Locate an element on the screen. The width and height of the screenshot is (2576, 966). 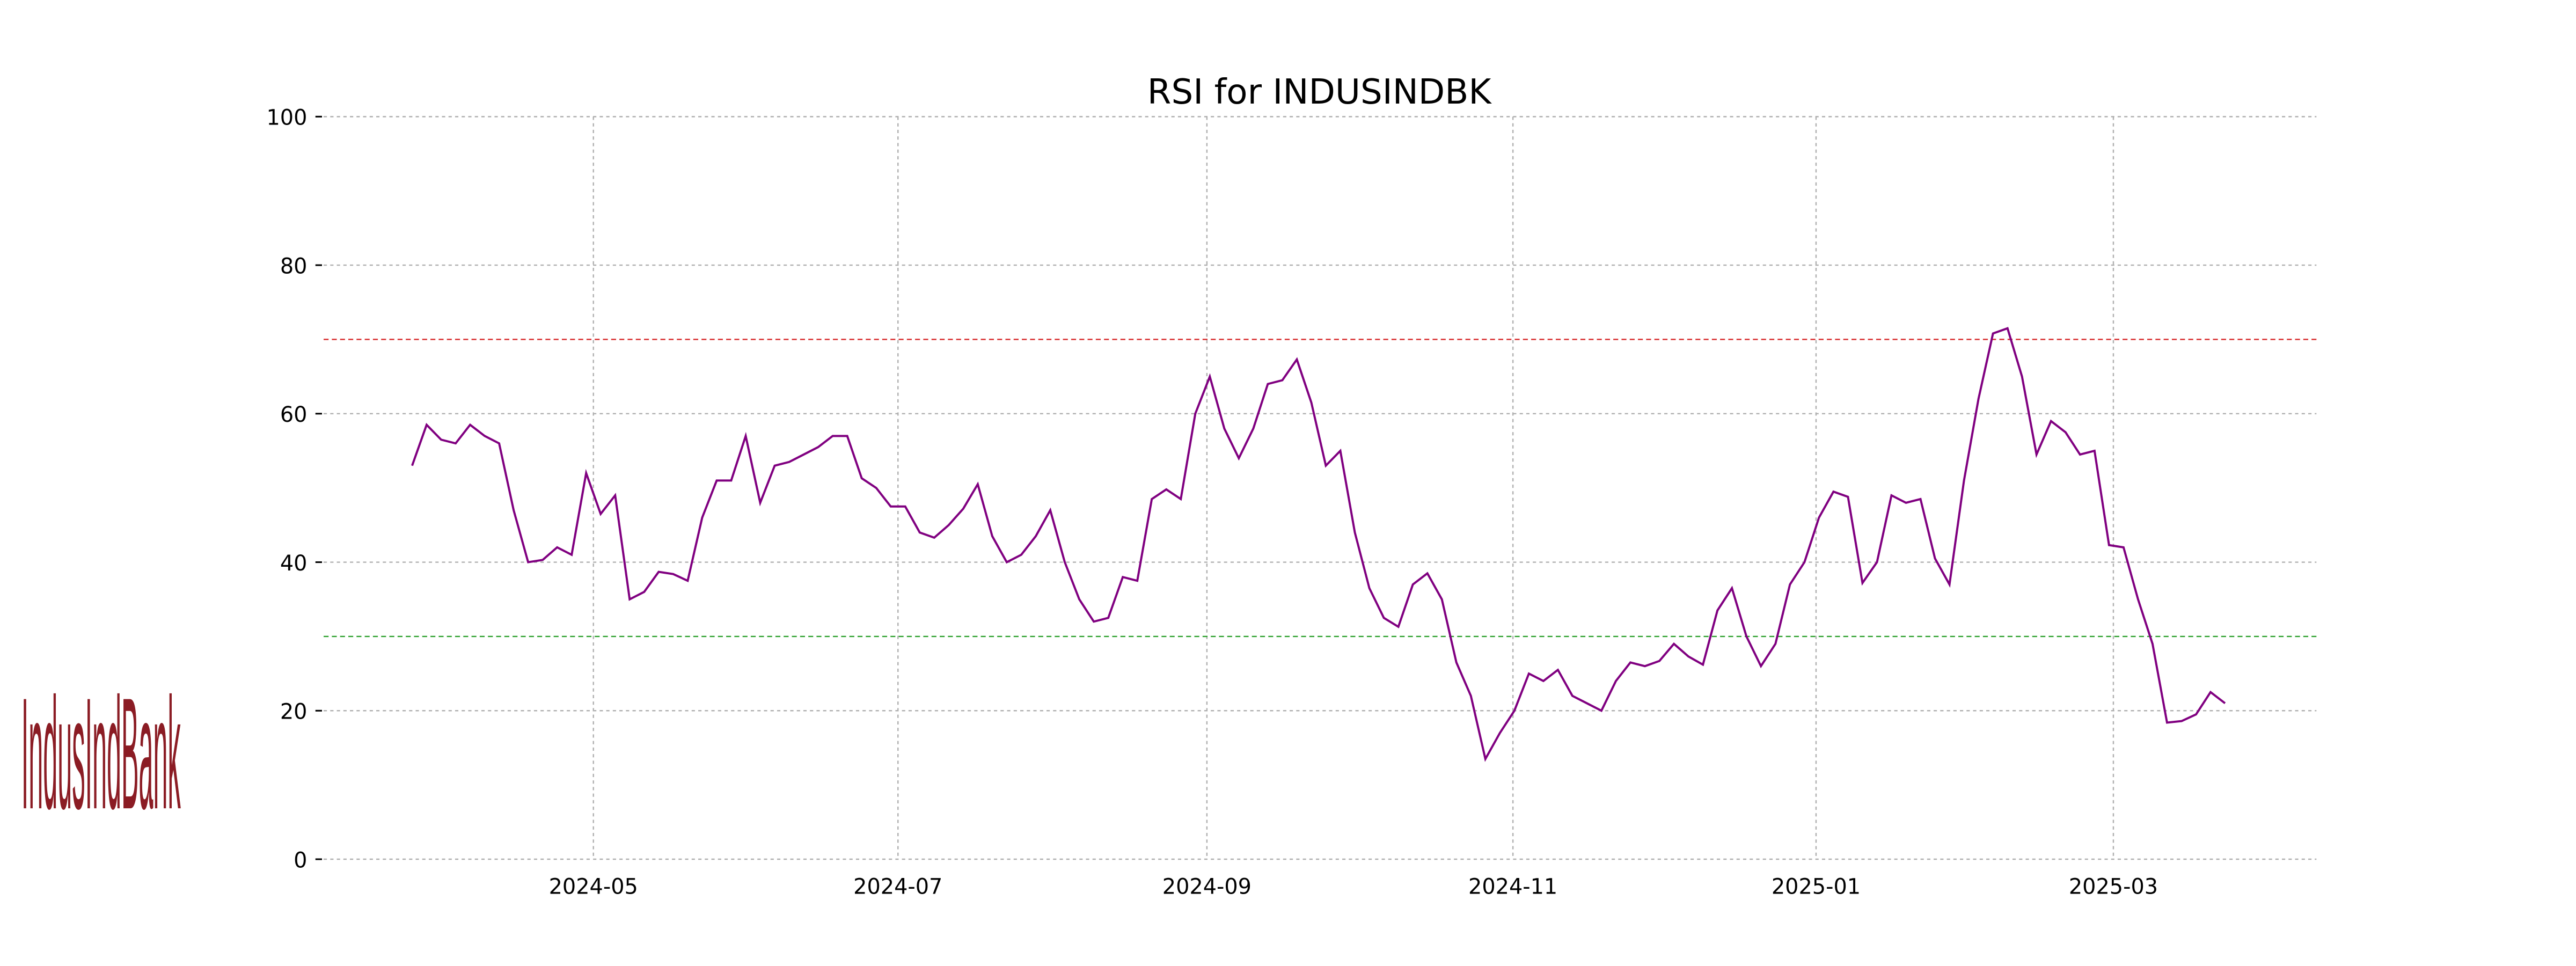
y-tick-label: 100 is located at coordinates (287, 118).